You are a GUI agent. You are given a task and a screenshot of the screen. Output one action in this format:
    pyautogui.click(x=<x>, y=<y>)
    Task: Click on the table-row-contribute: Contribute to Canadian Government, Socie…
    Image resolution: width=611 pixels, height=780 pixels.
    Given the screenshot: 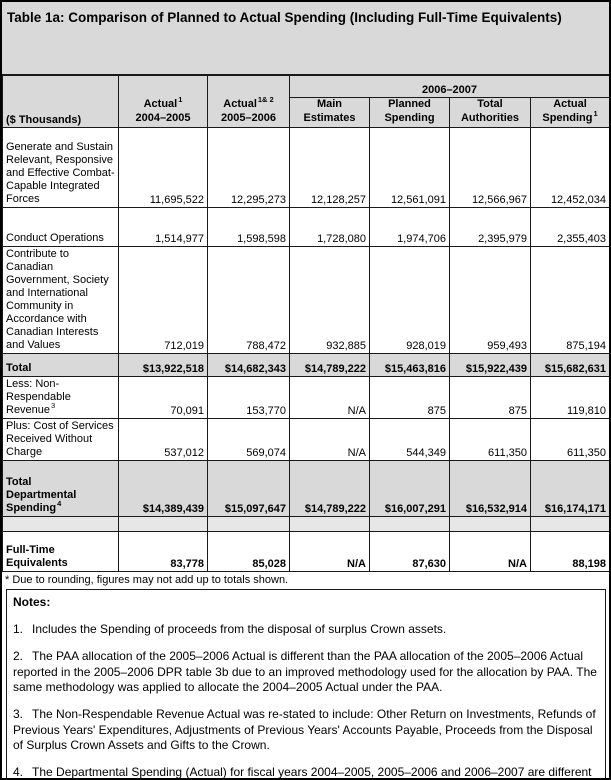 What is the action you would take?
    pyautogui.click(x=305, y=299)
    